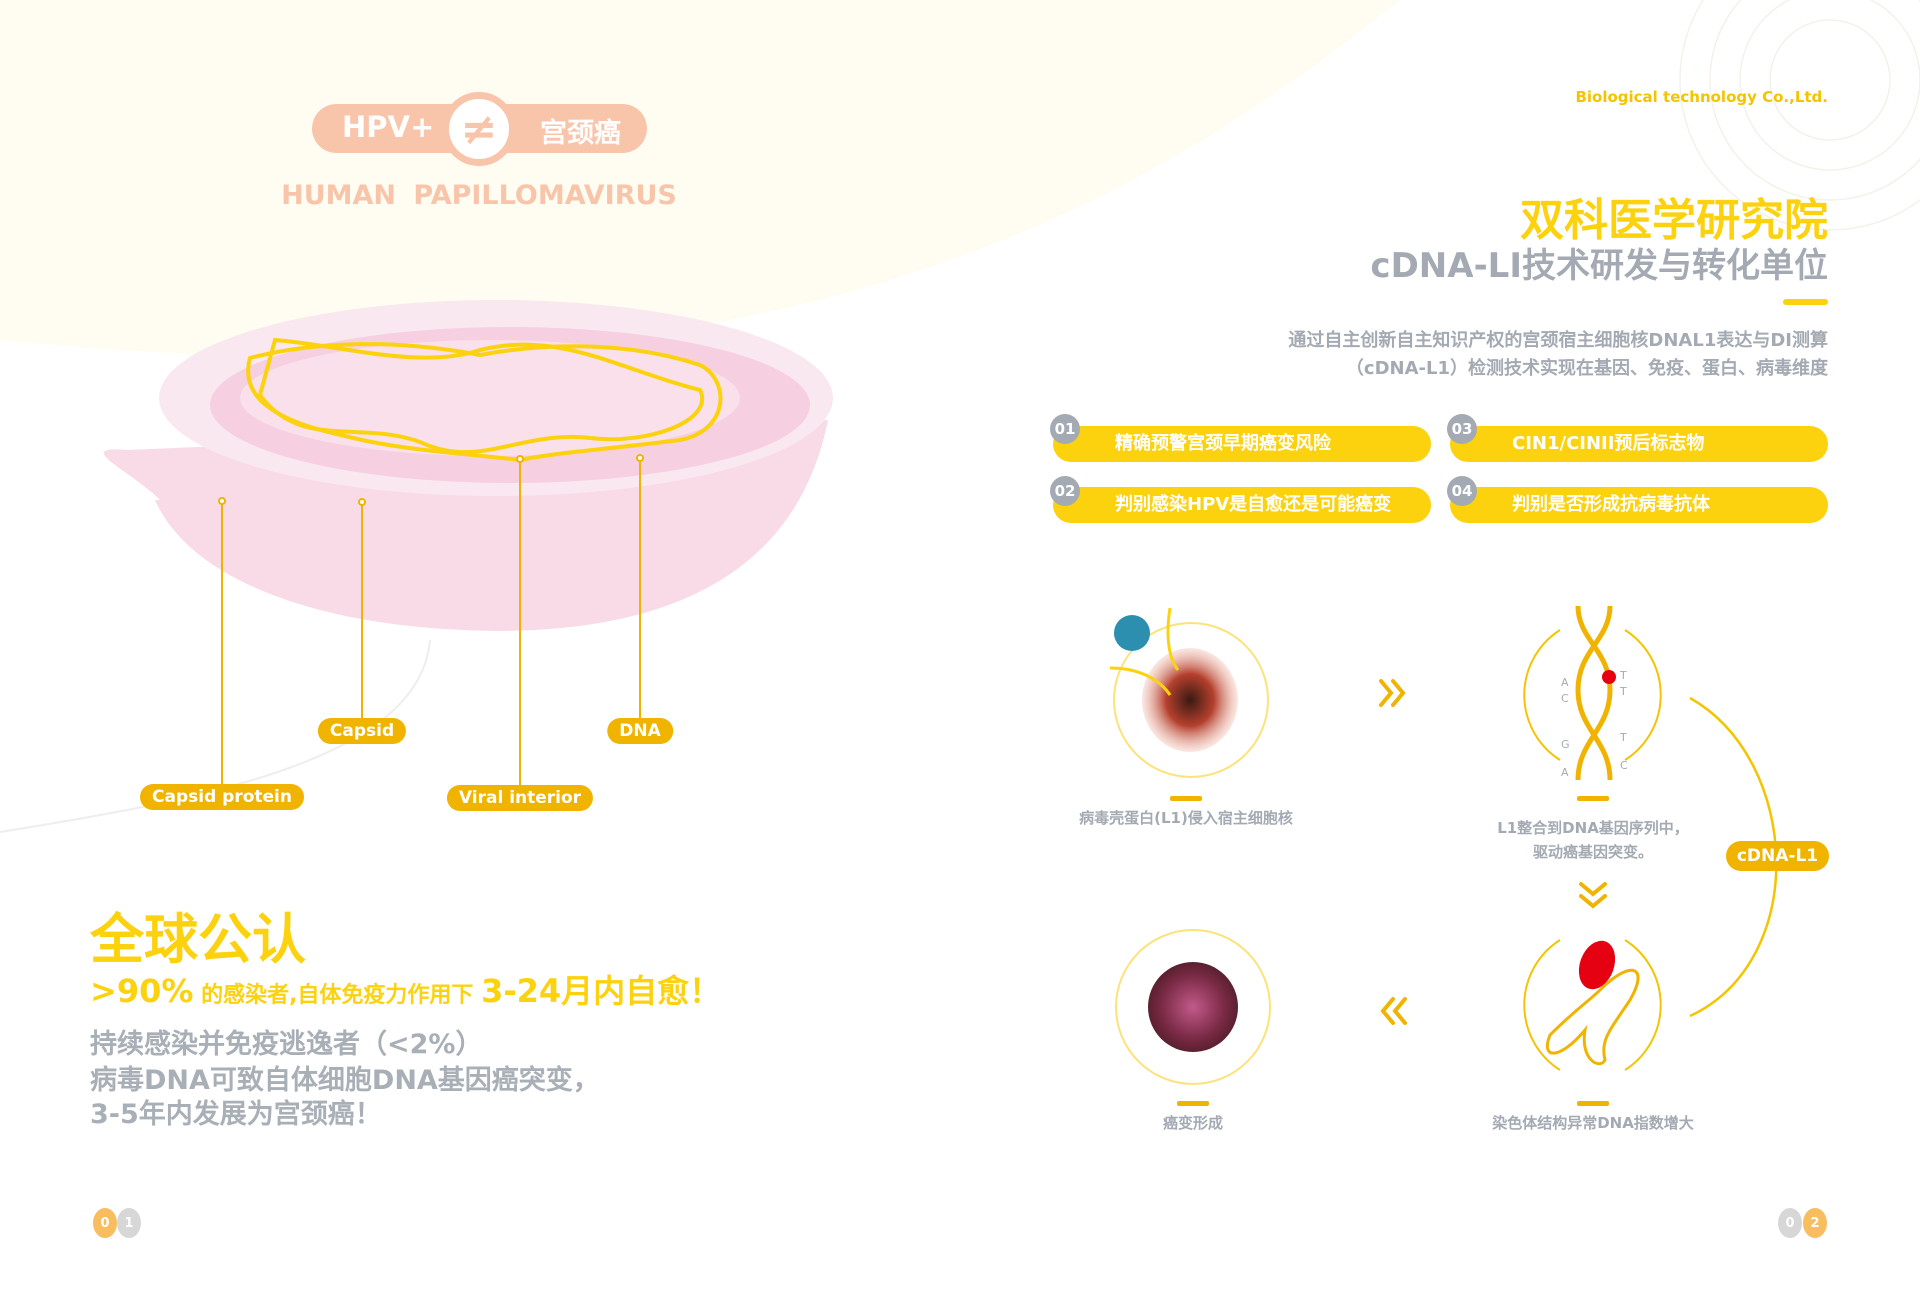 This screenshot has width=1920, height=1303. I want to click on tumor-icon, so click(1193, 1007).